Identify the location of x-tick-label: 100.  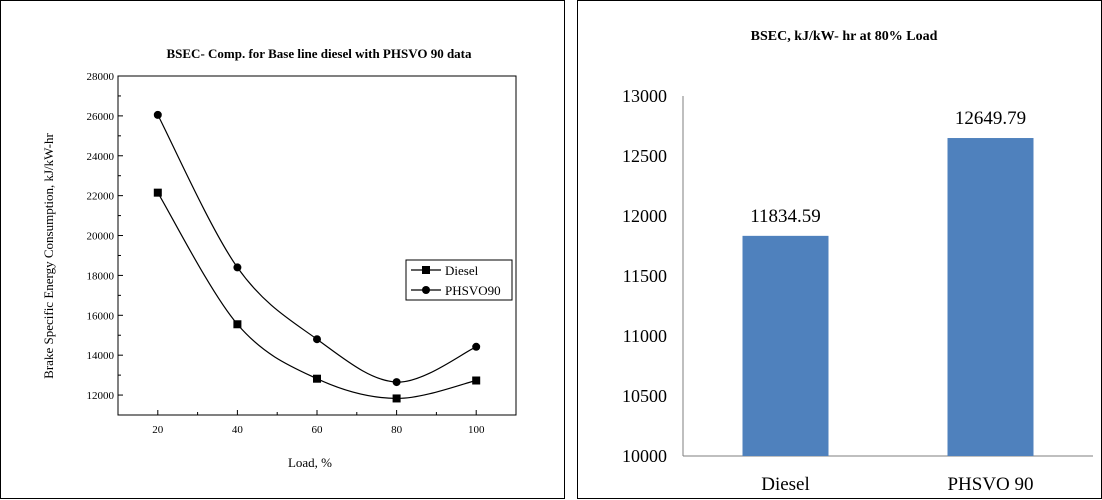
(476, 430).